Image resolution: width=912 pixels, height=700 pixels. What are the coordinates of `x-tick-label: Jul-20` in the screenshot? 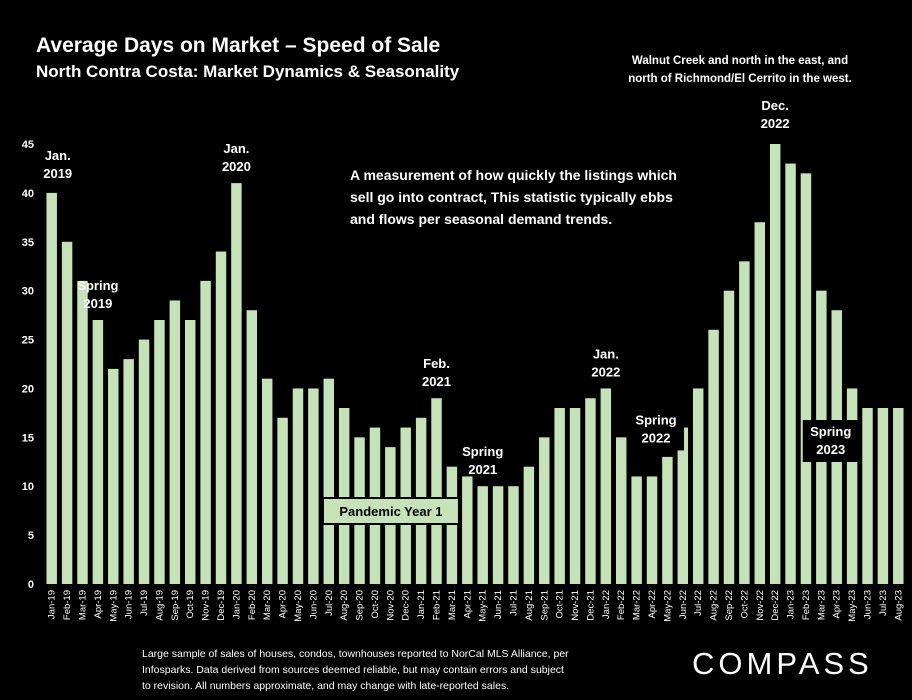 It's located at (329, 603).